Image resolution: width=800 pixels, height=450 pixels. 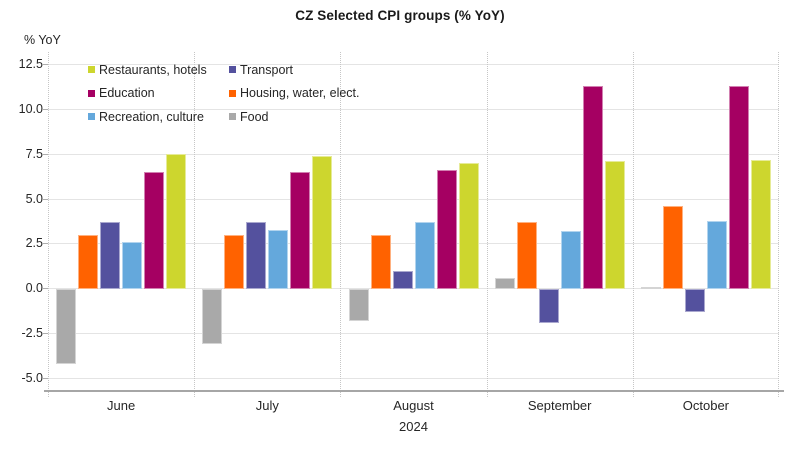 What do you see at coordinates (132, 265) in the screenshot?
I see `bar-recreation-culture-june` at bounding box center [132, 265].